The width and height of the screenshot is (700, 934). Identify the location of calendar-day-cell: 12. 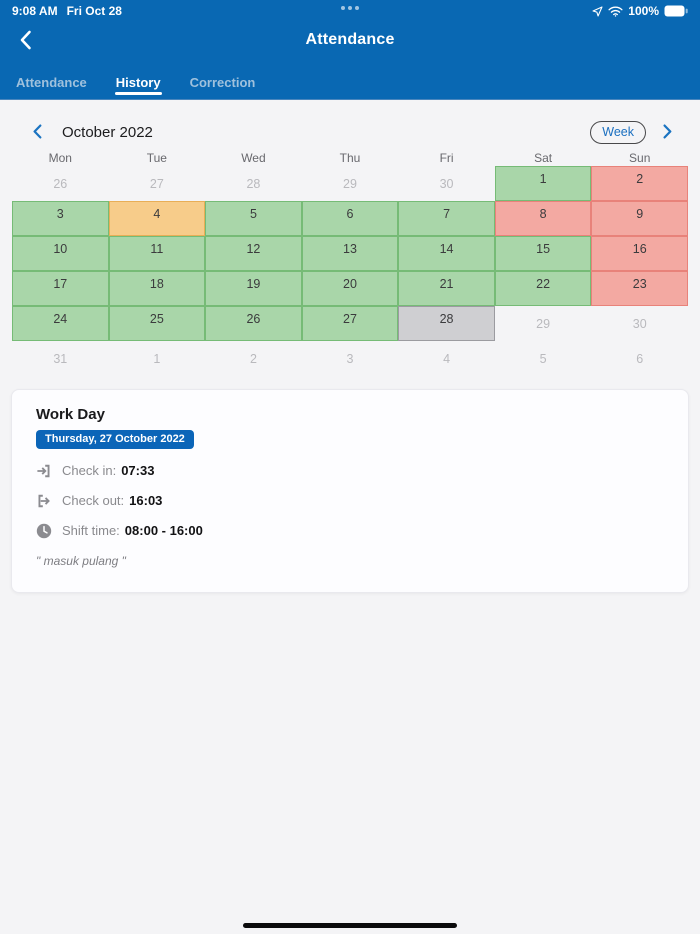
(253, 253).